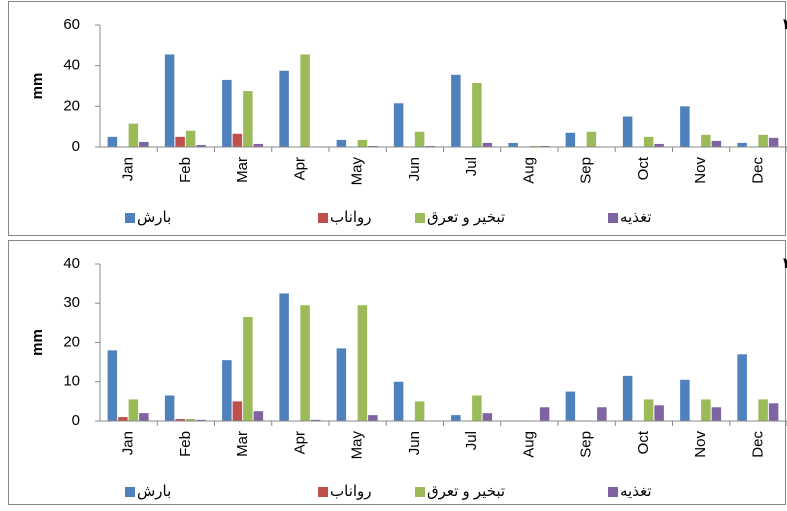 This screenshot has height=511, width=787. I want to click on y-tick-label: 60, so click(71, 24).